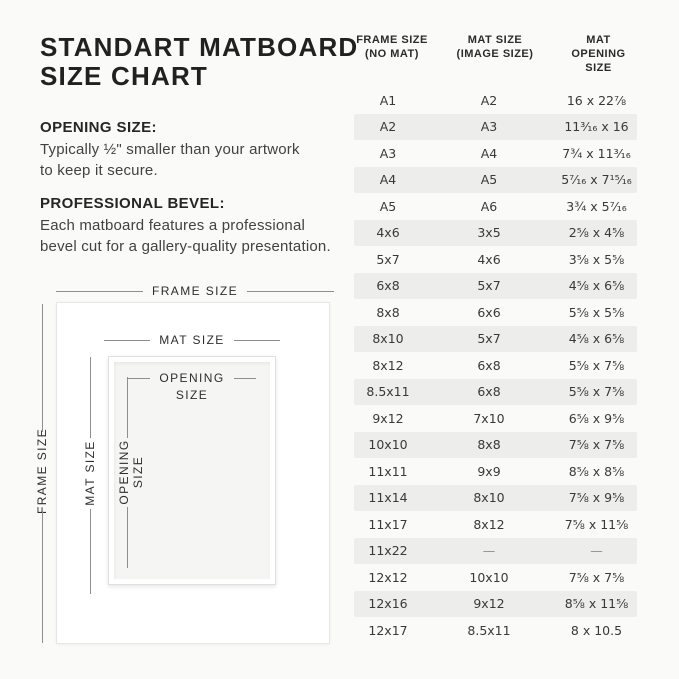  Describe the element at coordinates (138, 472) in the screenshot. I see `opening-size-vertical-word2: SIZE` at that location.